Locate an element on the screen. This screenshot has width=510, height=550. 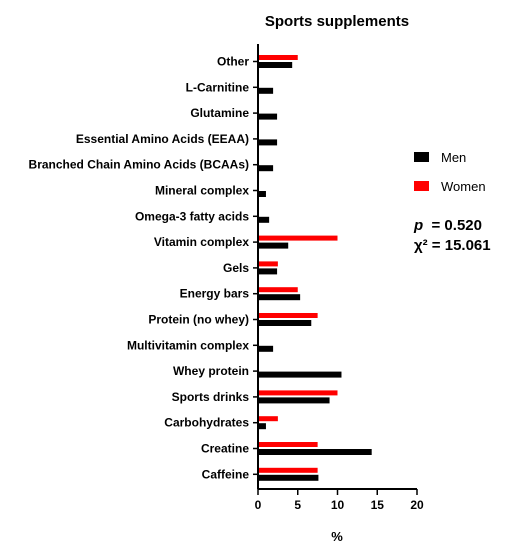
category-label: Omega-3 fatty acids is located at coordinates (192, 216).